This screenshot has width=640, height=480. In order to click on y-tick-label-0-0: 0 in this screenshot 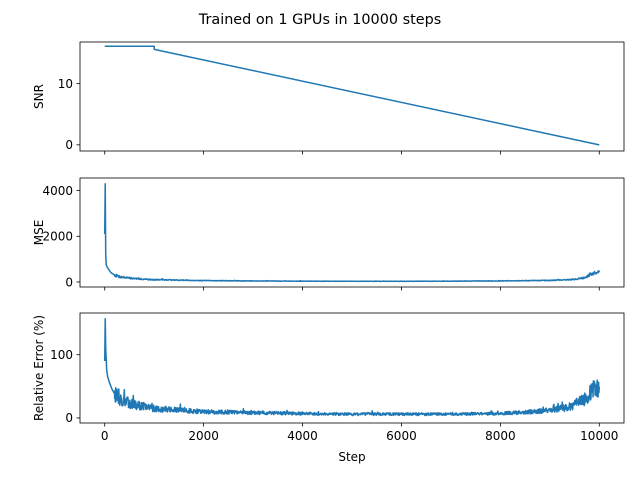, I will do `click(69, 145)`.